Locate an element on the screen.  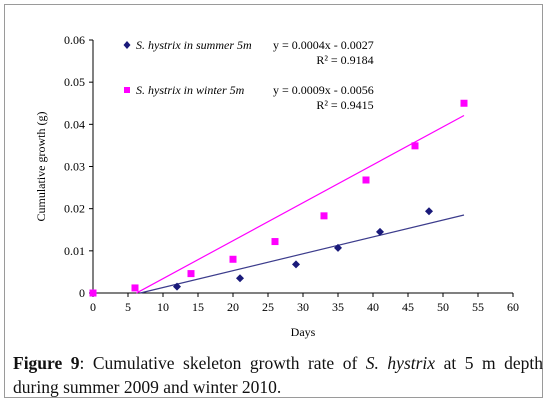
equation-series-2: y = 0.0009x - 0.0056 is located at coordinates (323, 90).